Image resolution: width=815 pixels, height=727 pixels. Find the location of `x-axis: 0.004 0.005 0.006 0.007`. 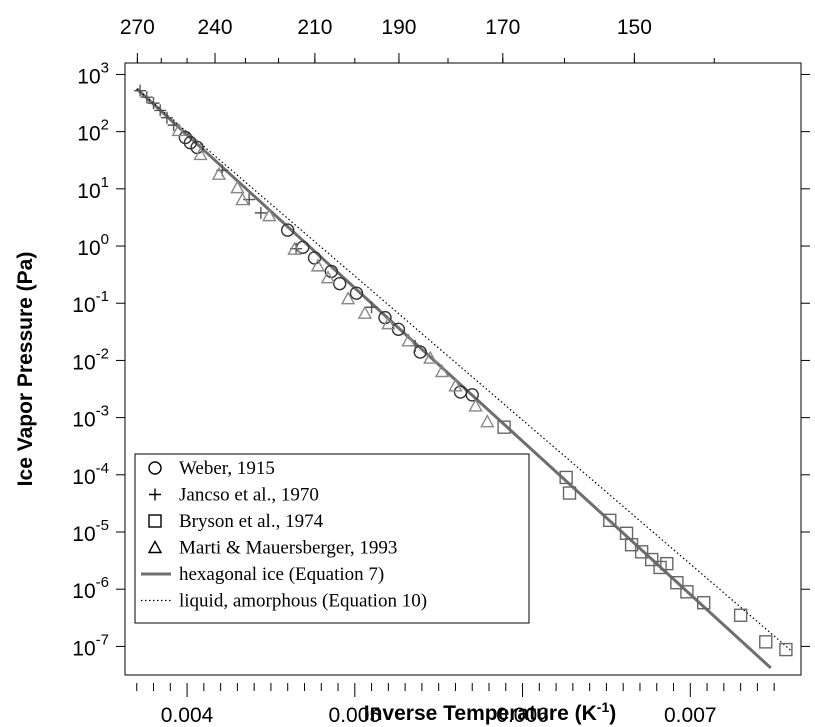

x-axis: 0.004 0.005 0.006 0.007 is located at coordinates (455, 705).